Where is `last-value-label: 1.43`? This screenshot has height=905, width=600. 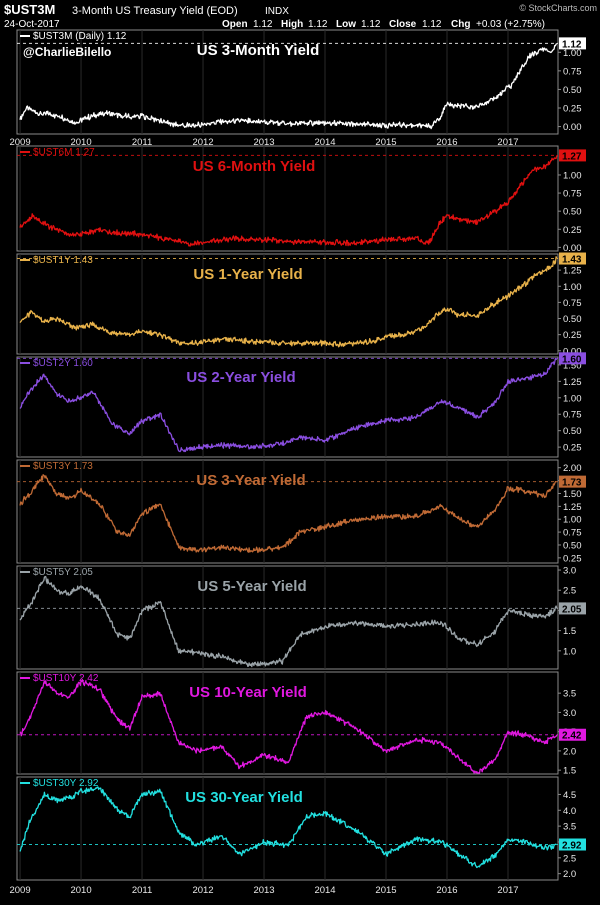 last-value-label: 1.43 is located at coordinates (572, 260).